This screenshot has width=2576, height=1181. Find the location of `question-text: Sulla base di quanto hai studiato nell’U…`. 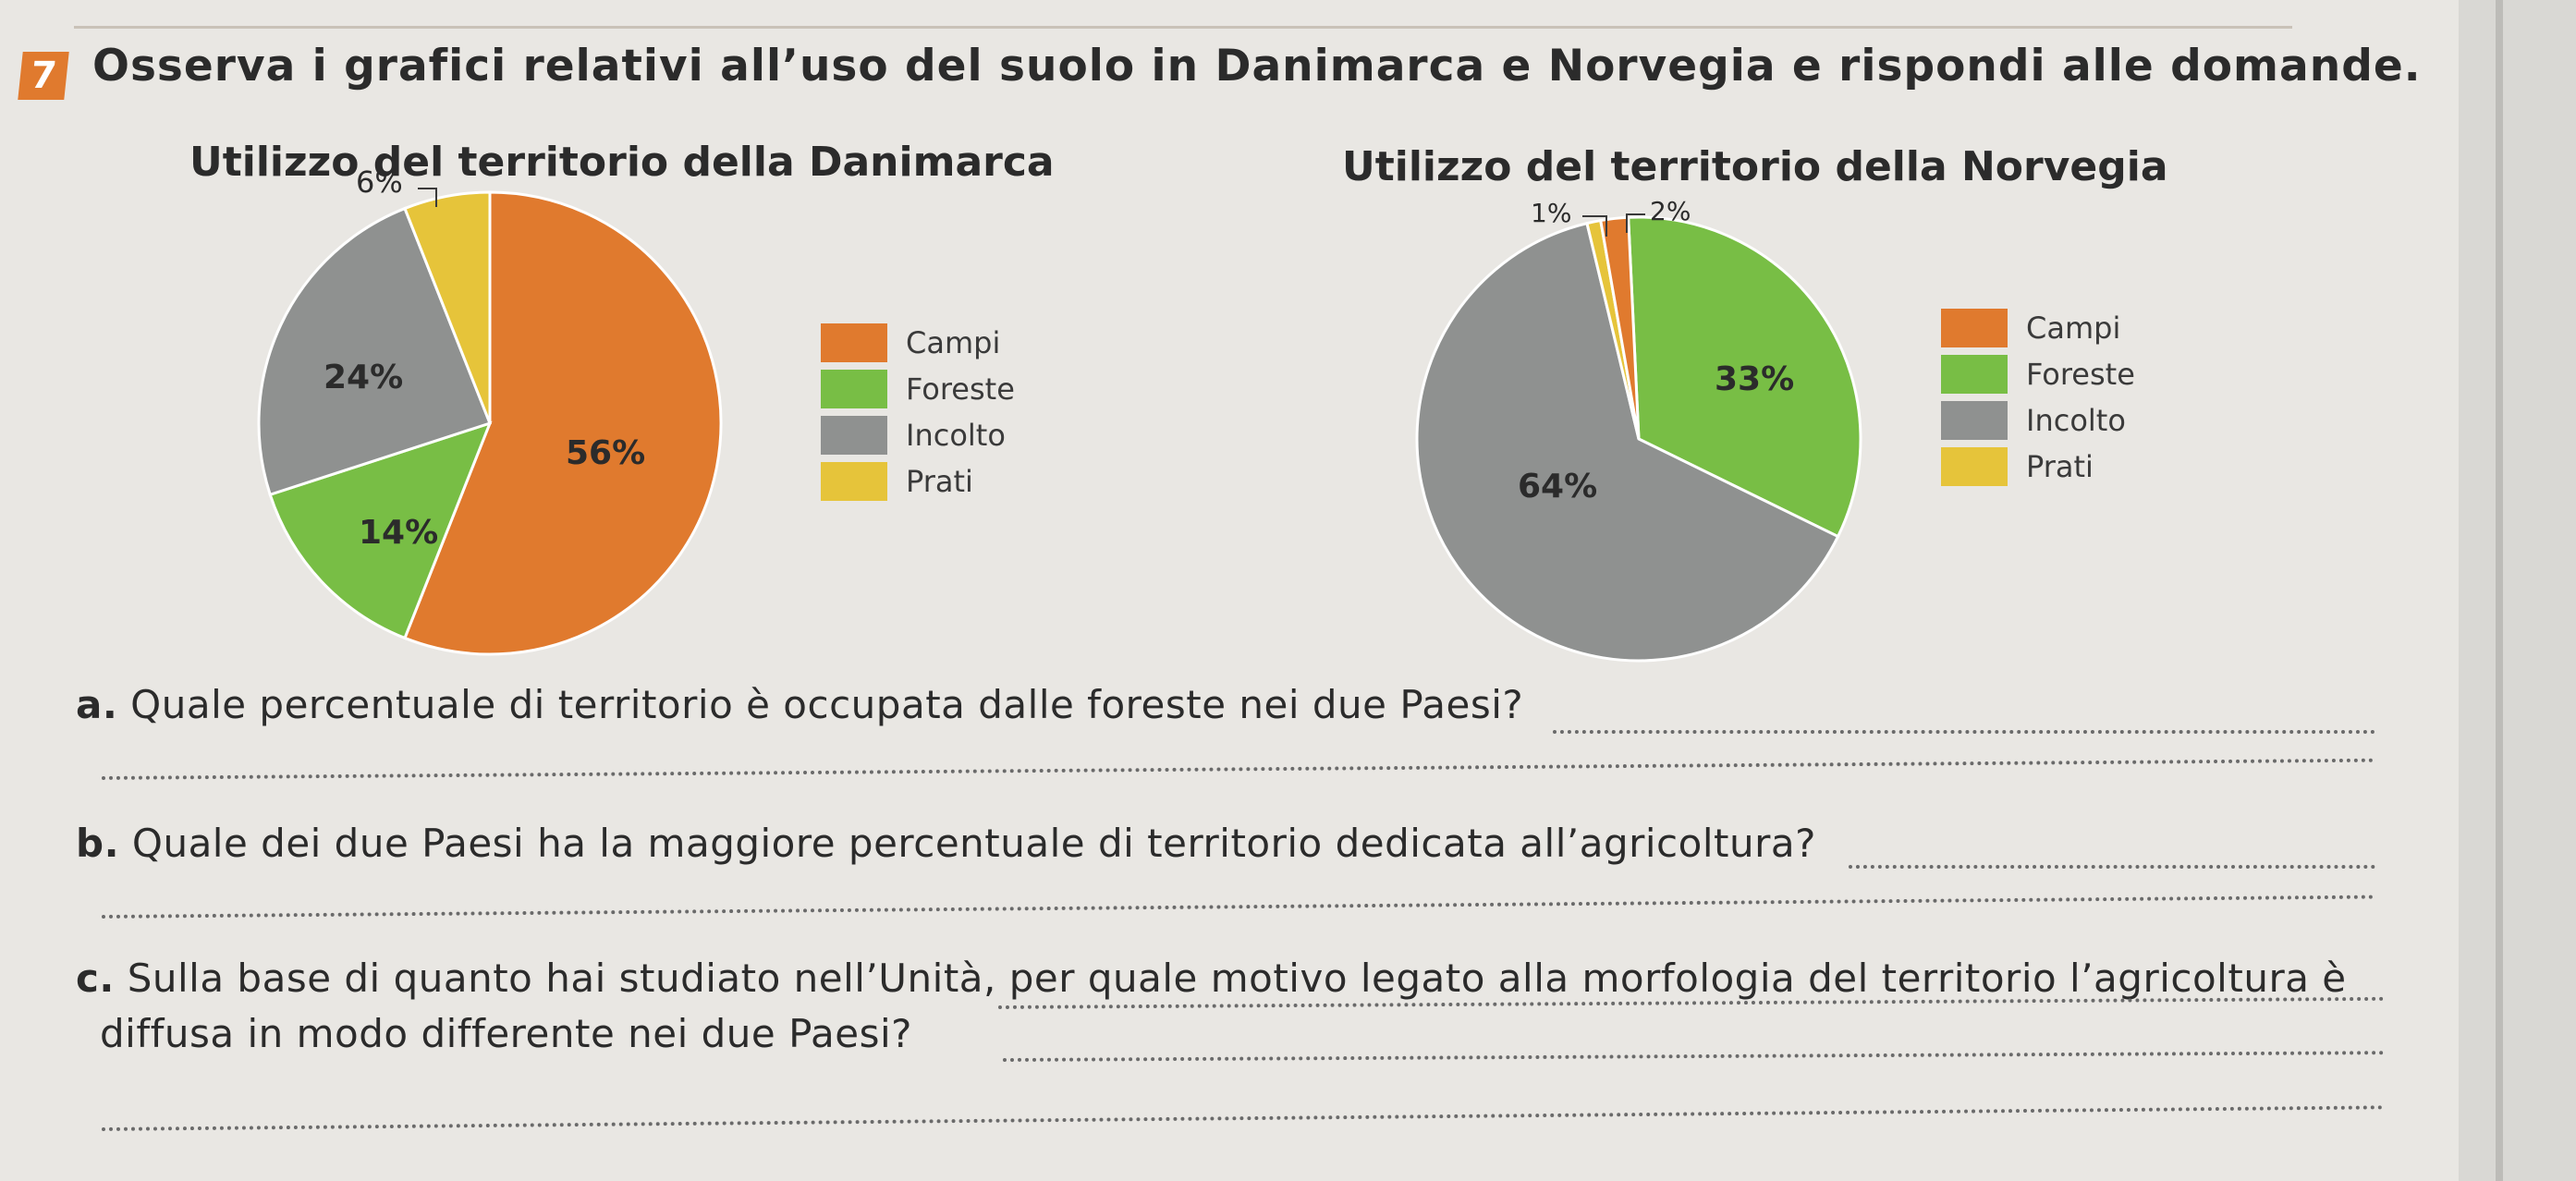

question-text: Sulla base di quanto hai studiato nell’U… is located at coordinates (1237, 978).